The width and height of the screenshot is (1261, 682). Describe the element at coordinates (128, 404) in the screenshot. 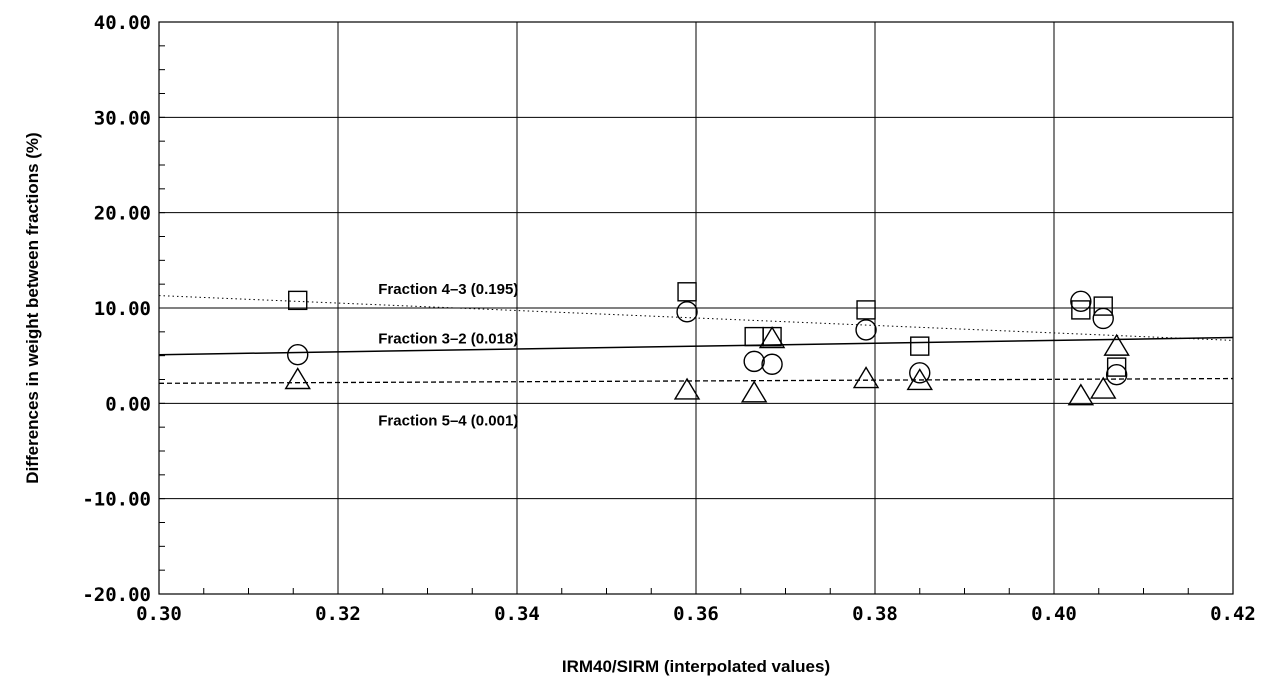

I see `y-tick-label: 0.00` at that location.